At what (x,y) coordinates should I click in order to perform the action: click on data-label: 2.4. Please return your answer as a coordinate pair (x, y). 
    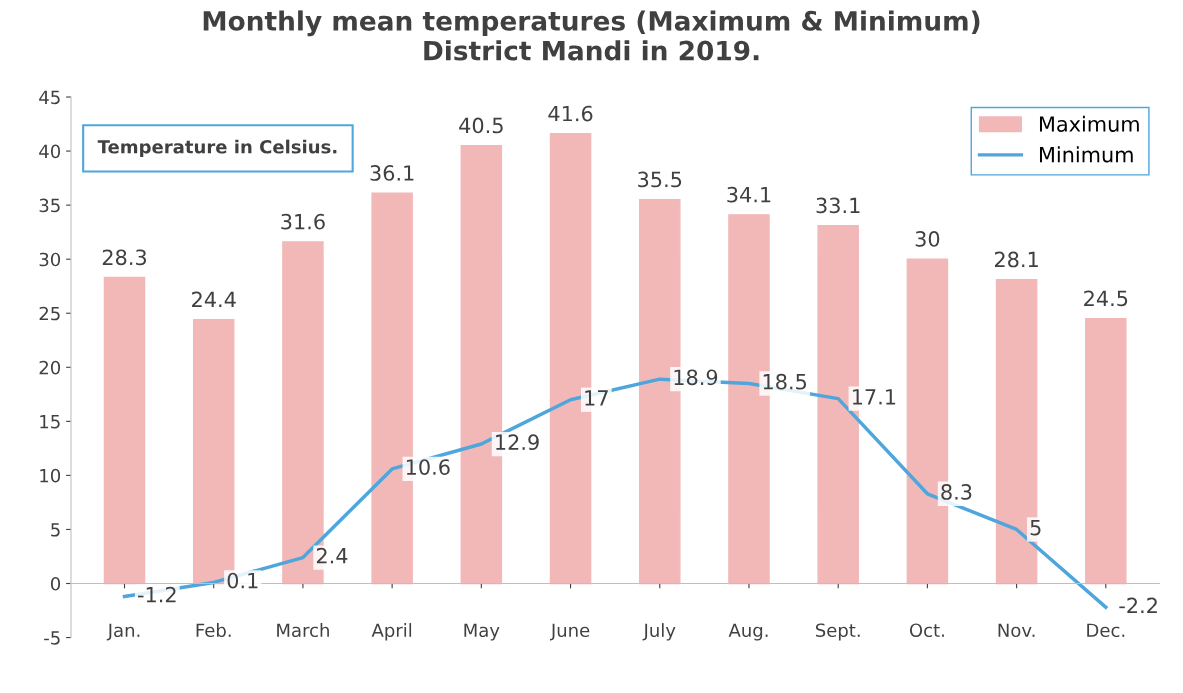
    Looking at the image, I should click on (332, 555).